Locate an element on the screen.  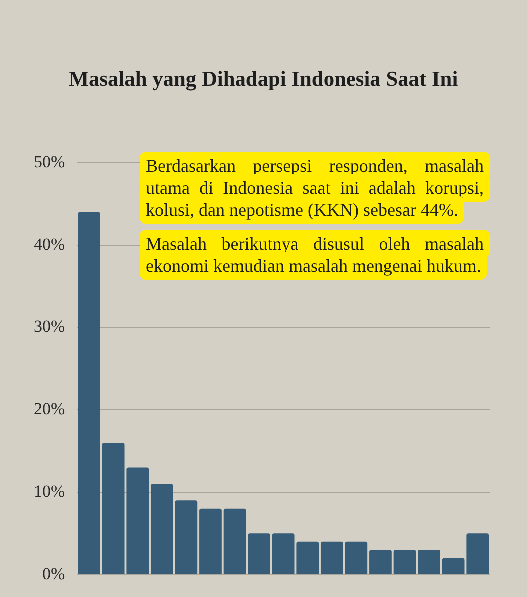
y-tick-label: 50% is located at coordinates (50, 162).